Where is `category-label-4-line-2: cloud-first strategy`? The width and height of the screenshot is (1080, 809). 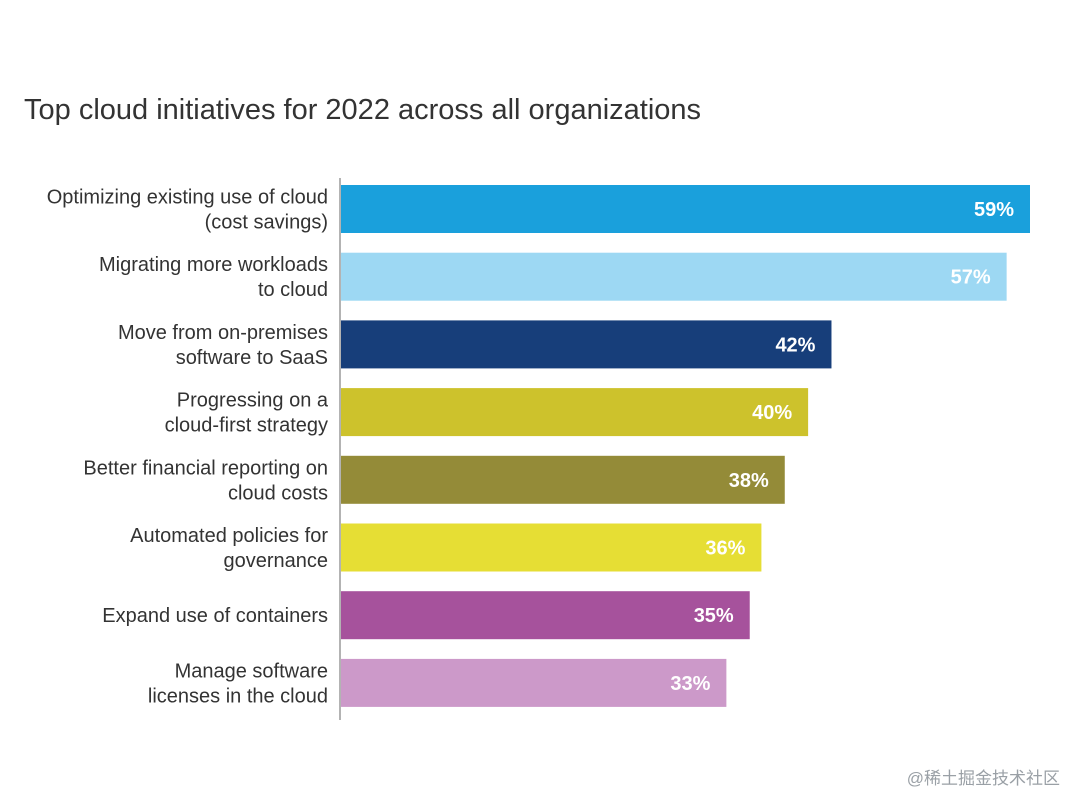
category-label-4-line-2: cloud-first strategy is located at coordinates (246, 426).